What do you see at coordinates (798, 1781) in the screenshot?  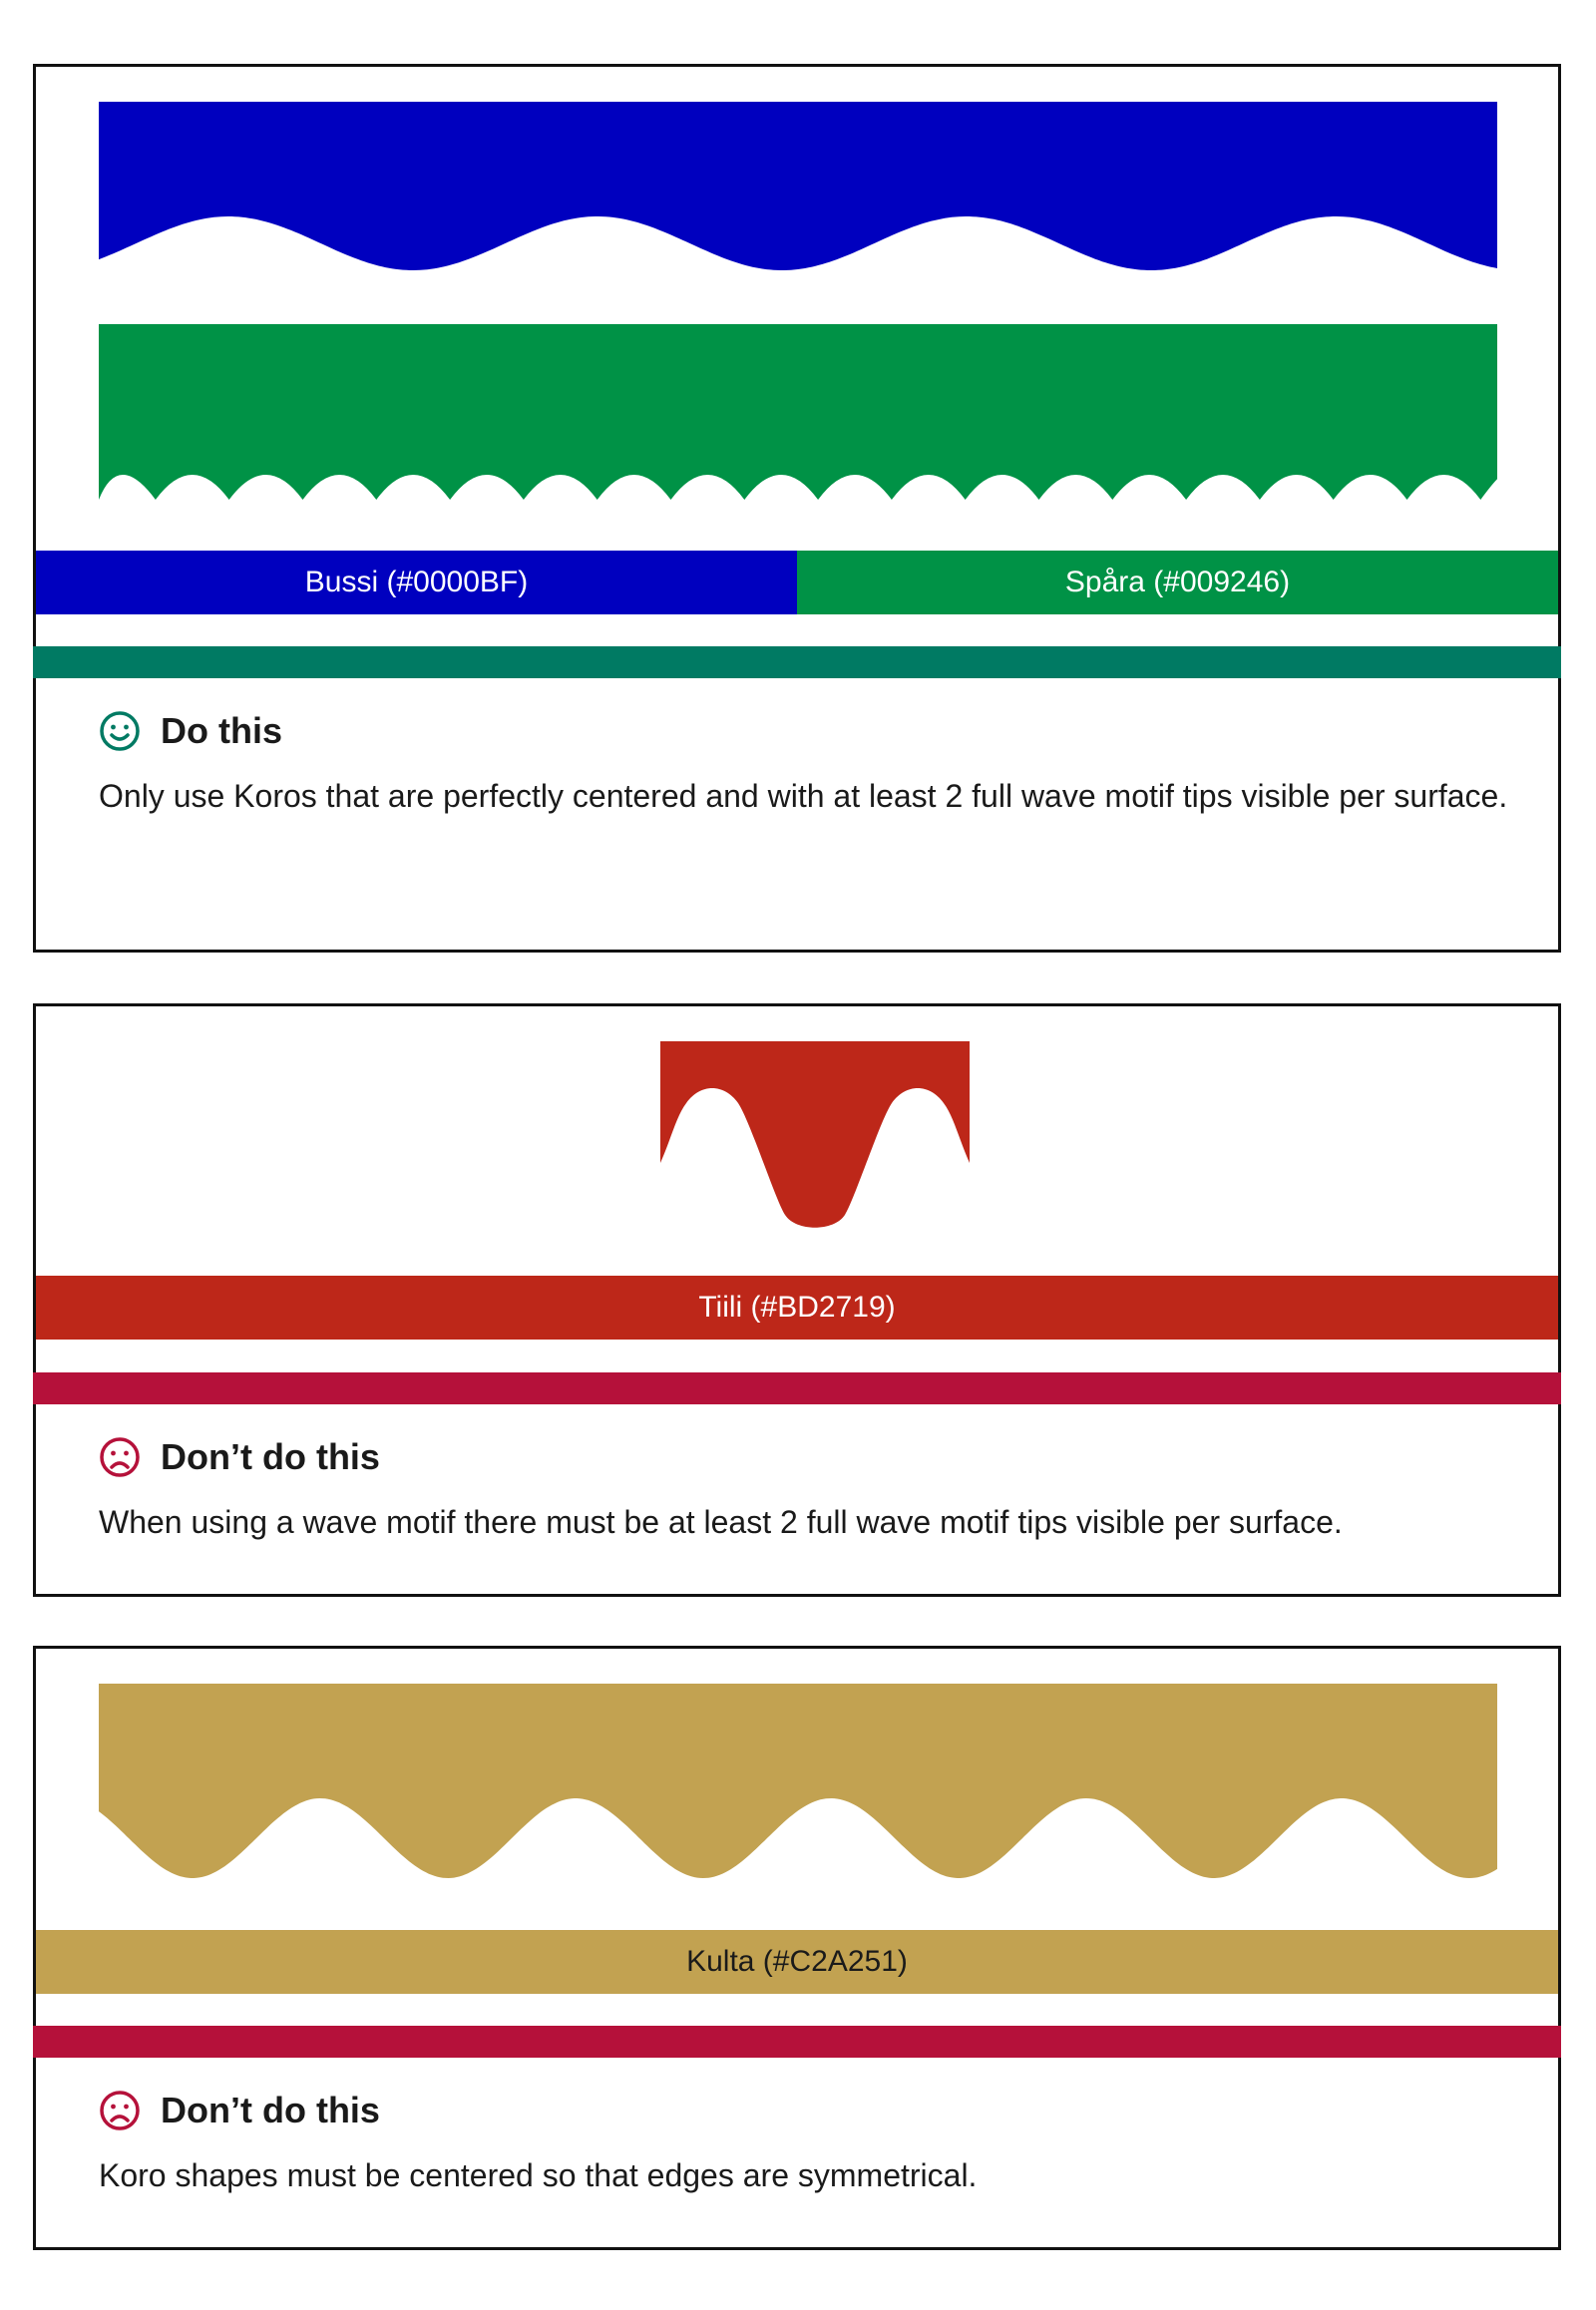 I see `kulta-offset-wave-koro` at bounding box center [798, 1781].